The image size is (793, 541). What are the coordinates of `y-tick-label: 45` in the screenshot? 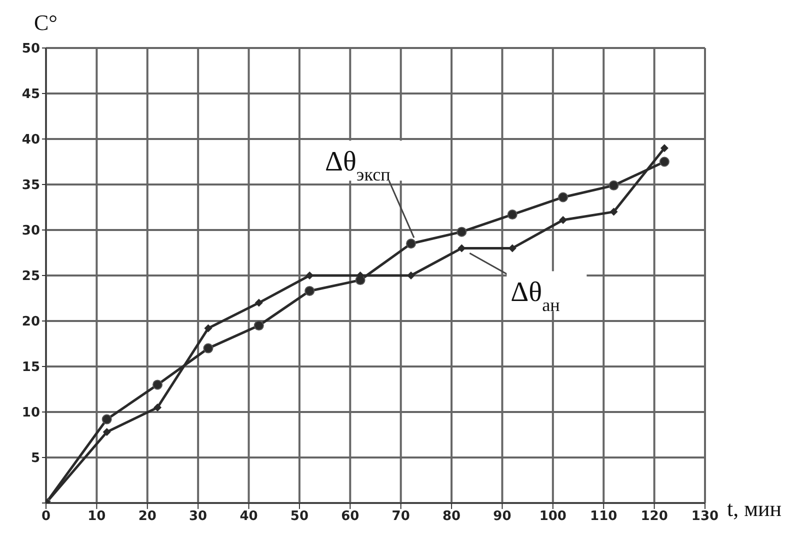 It's located at (31, 94).